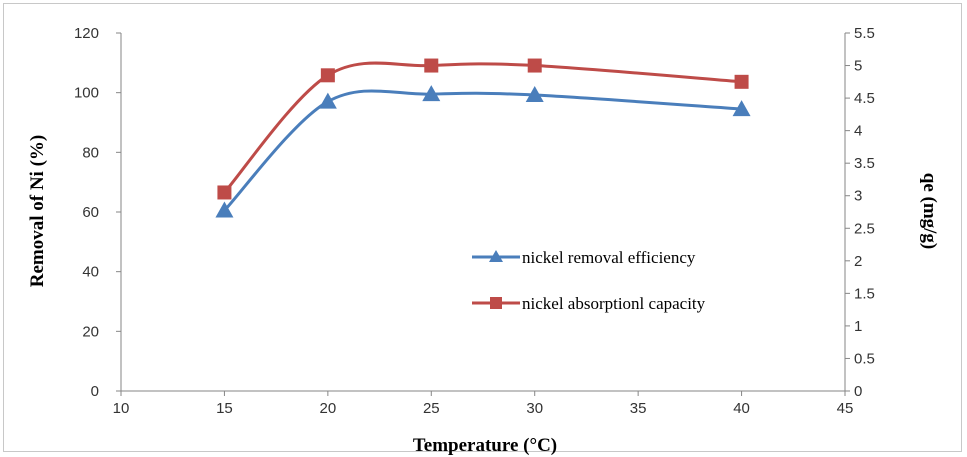 Image resolution: width=967 pixels, height=457 pixels. Describe the element at coordinates (86, 33) in the screenshot. I see `y-tick-label: 120` at that location.